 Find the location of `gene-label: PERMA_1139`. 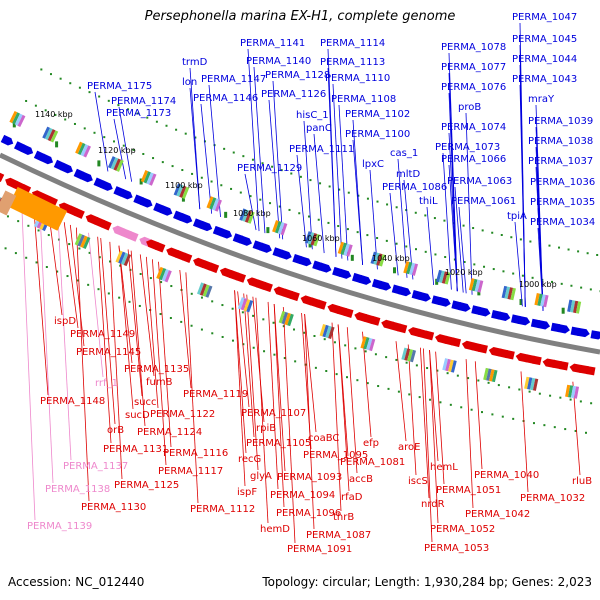

gene-label: PERMA_1139 is located at coordinates (59, 526).